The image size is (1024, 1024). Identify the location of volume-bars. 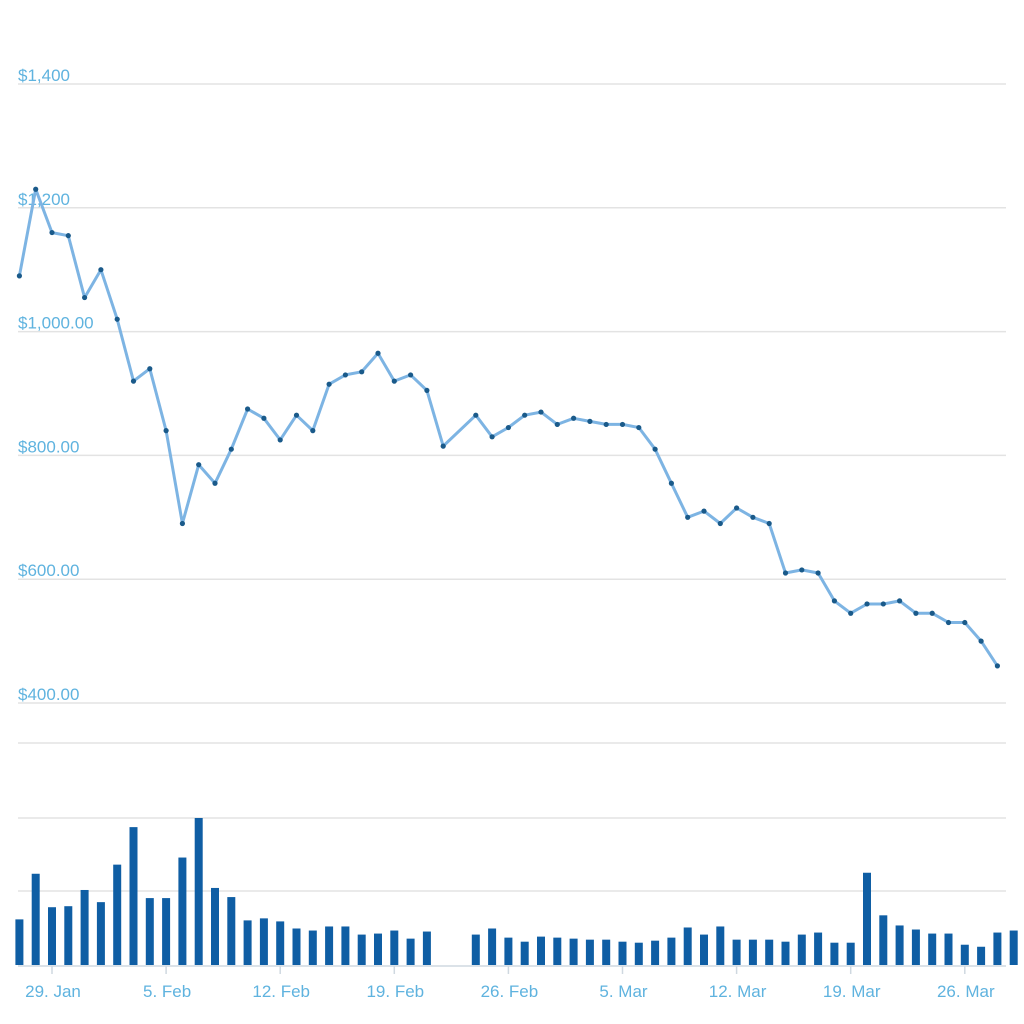
(516, 891).